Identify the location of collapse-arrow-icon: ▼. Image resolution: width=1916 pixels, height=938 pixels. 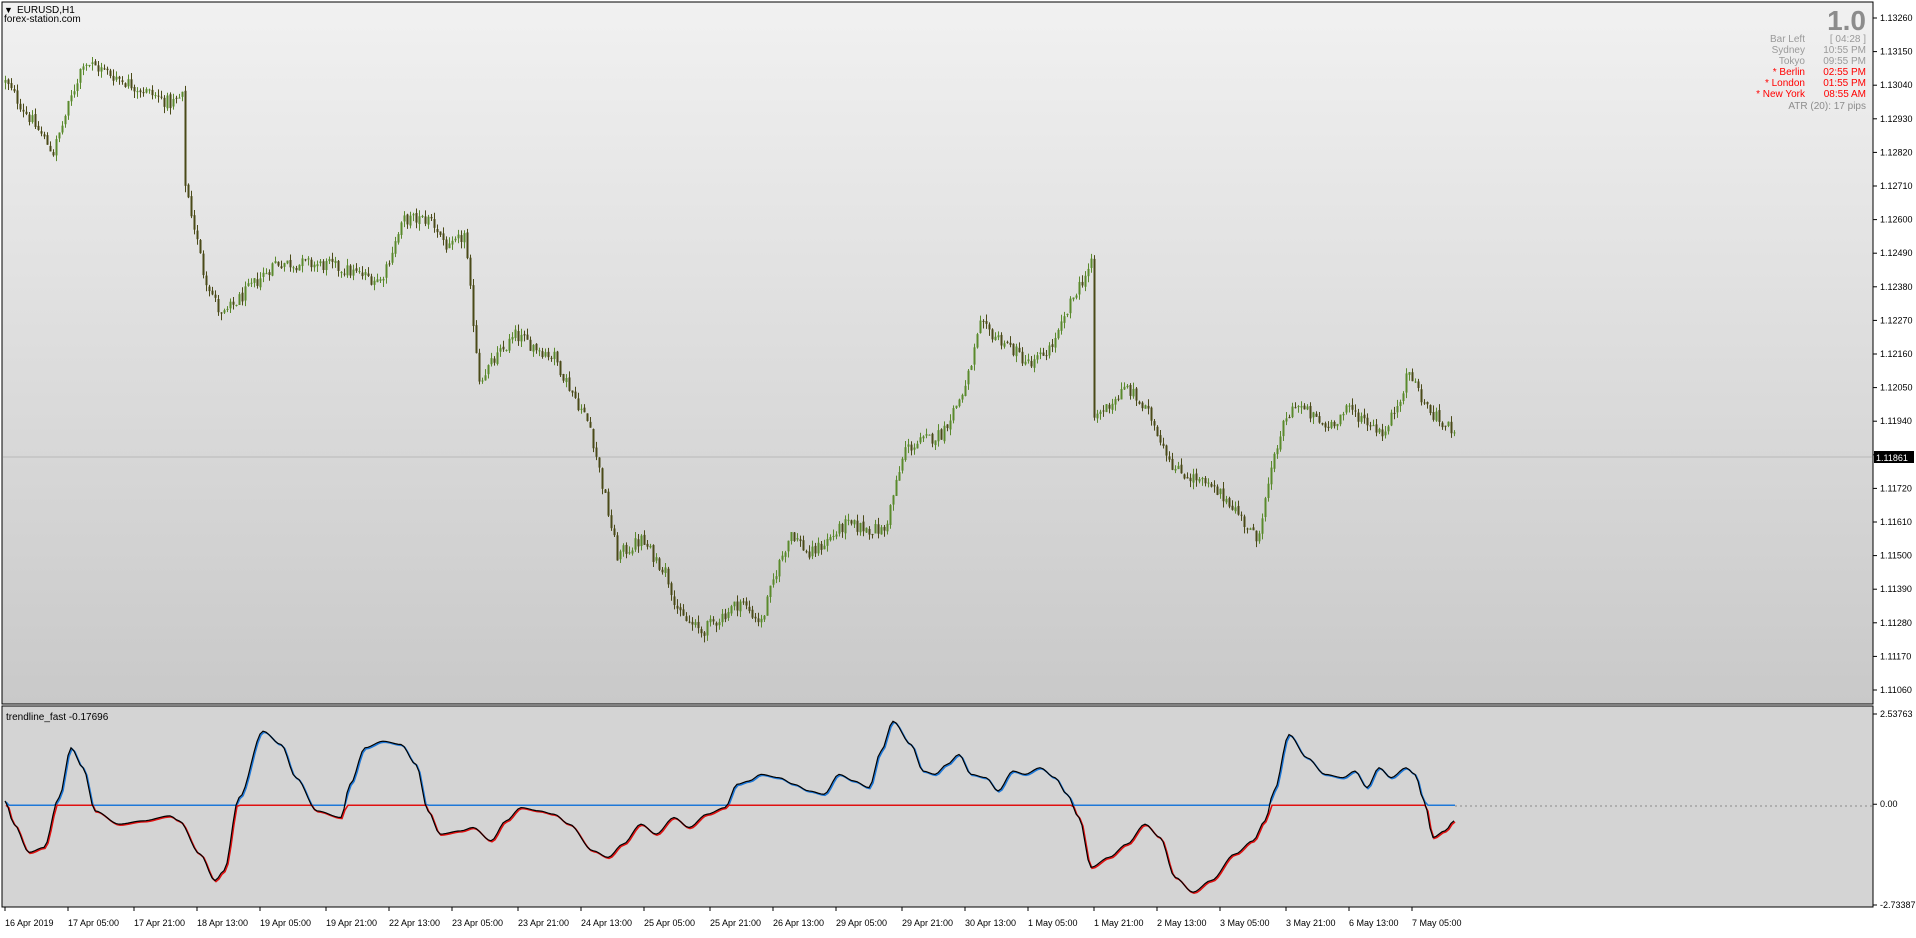
(8, 10).